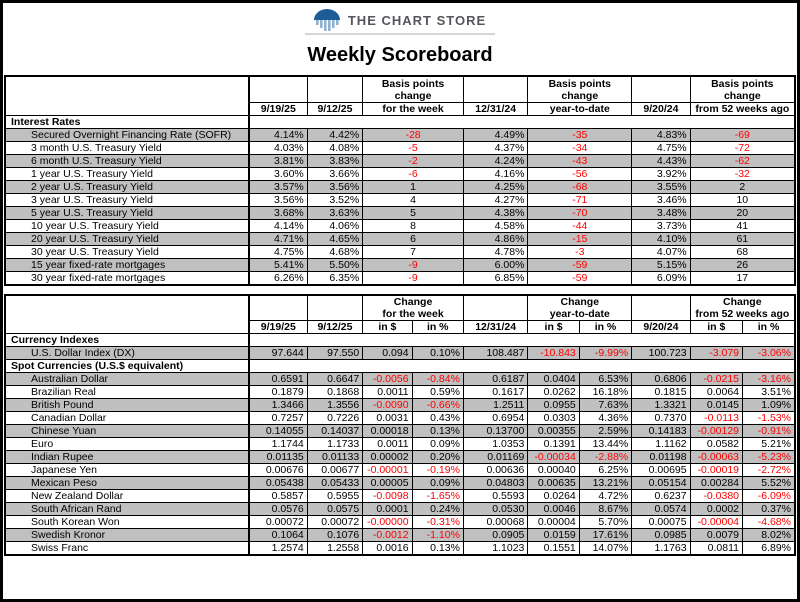 This screenshot has height=602, width=800. I want to click on row-label: 6 month U.S. Treasury Yield, so click(127, 160).